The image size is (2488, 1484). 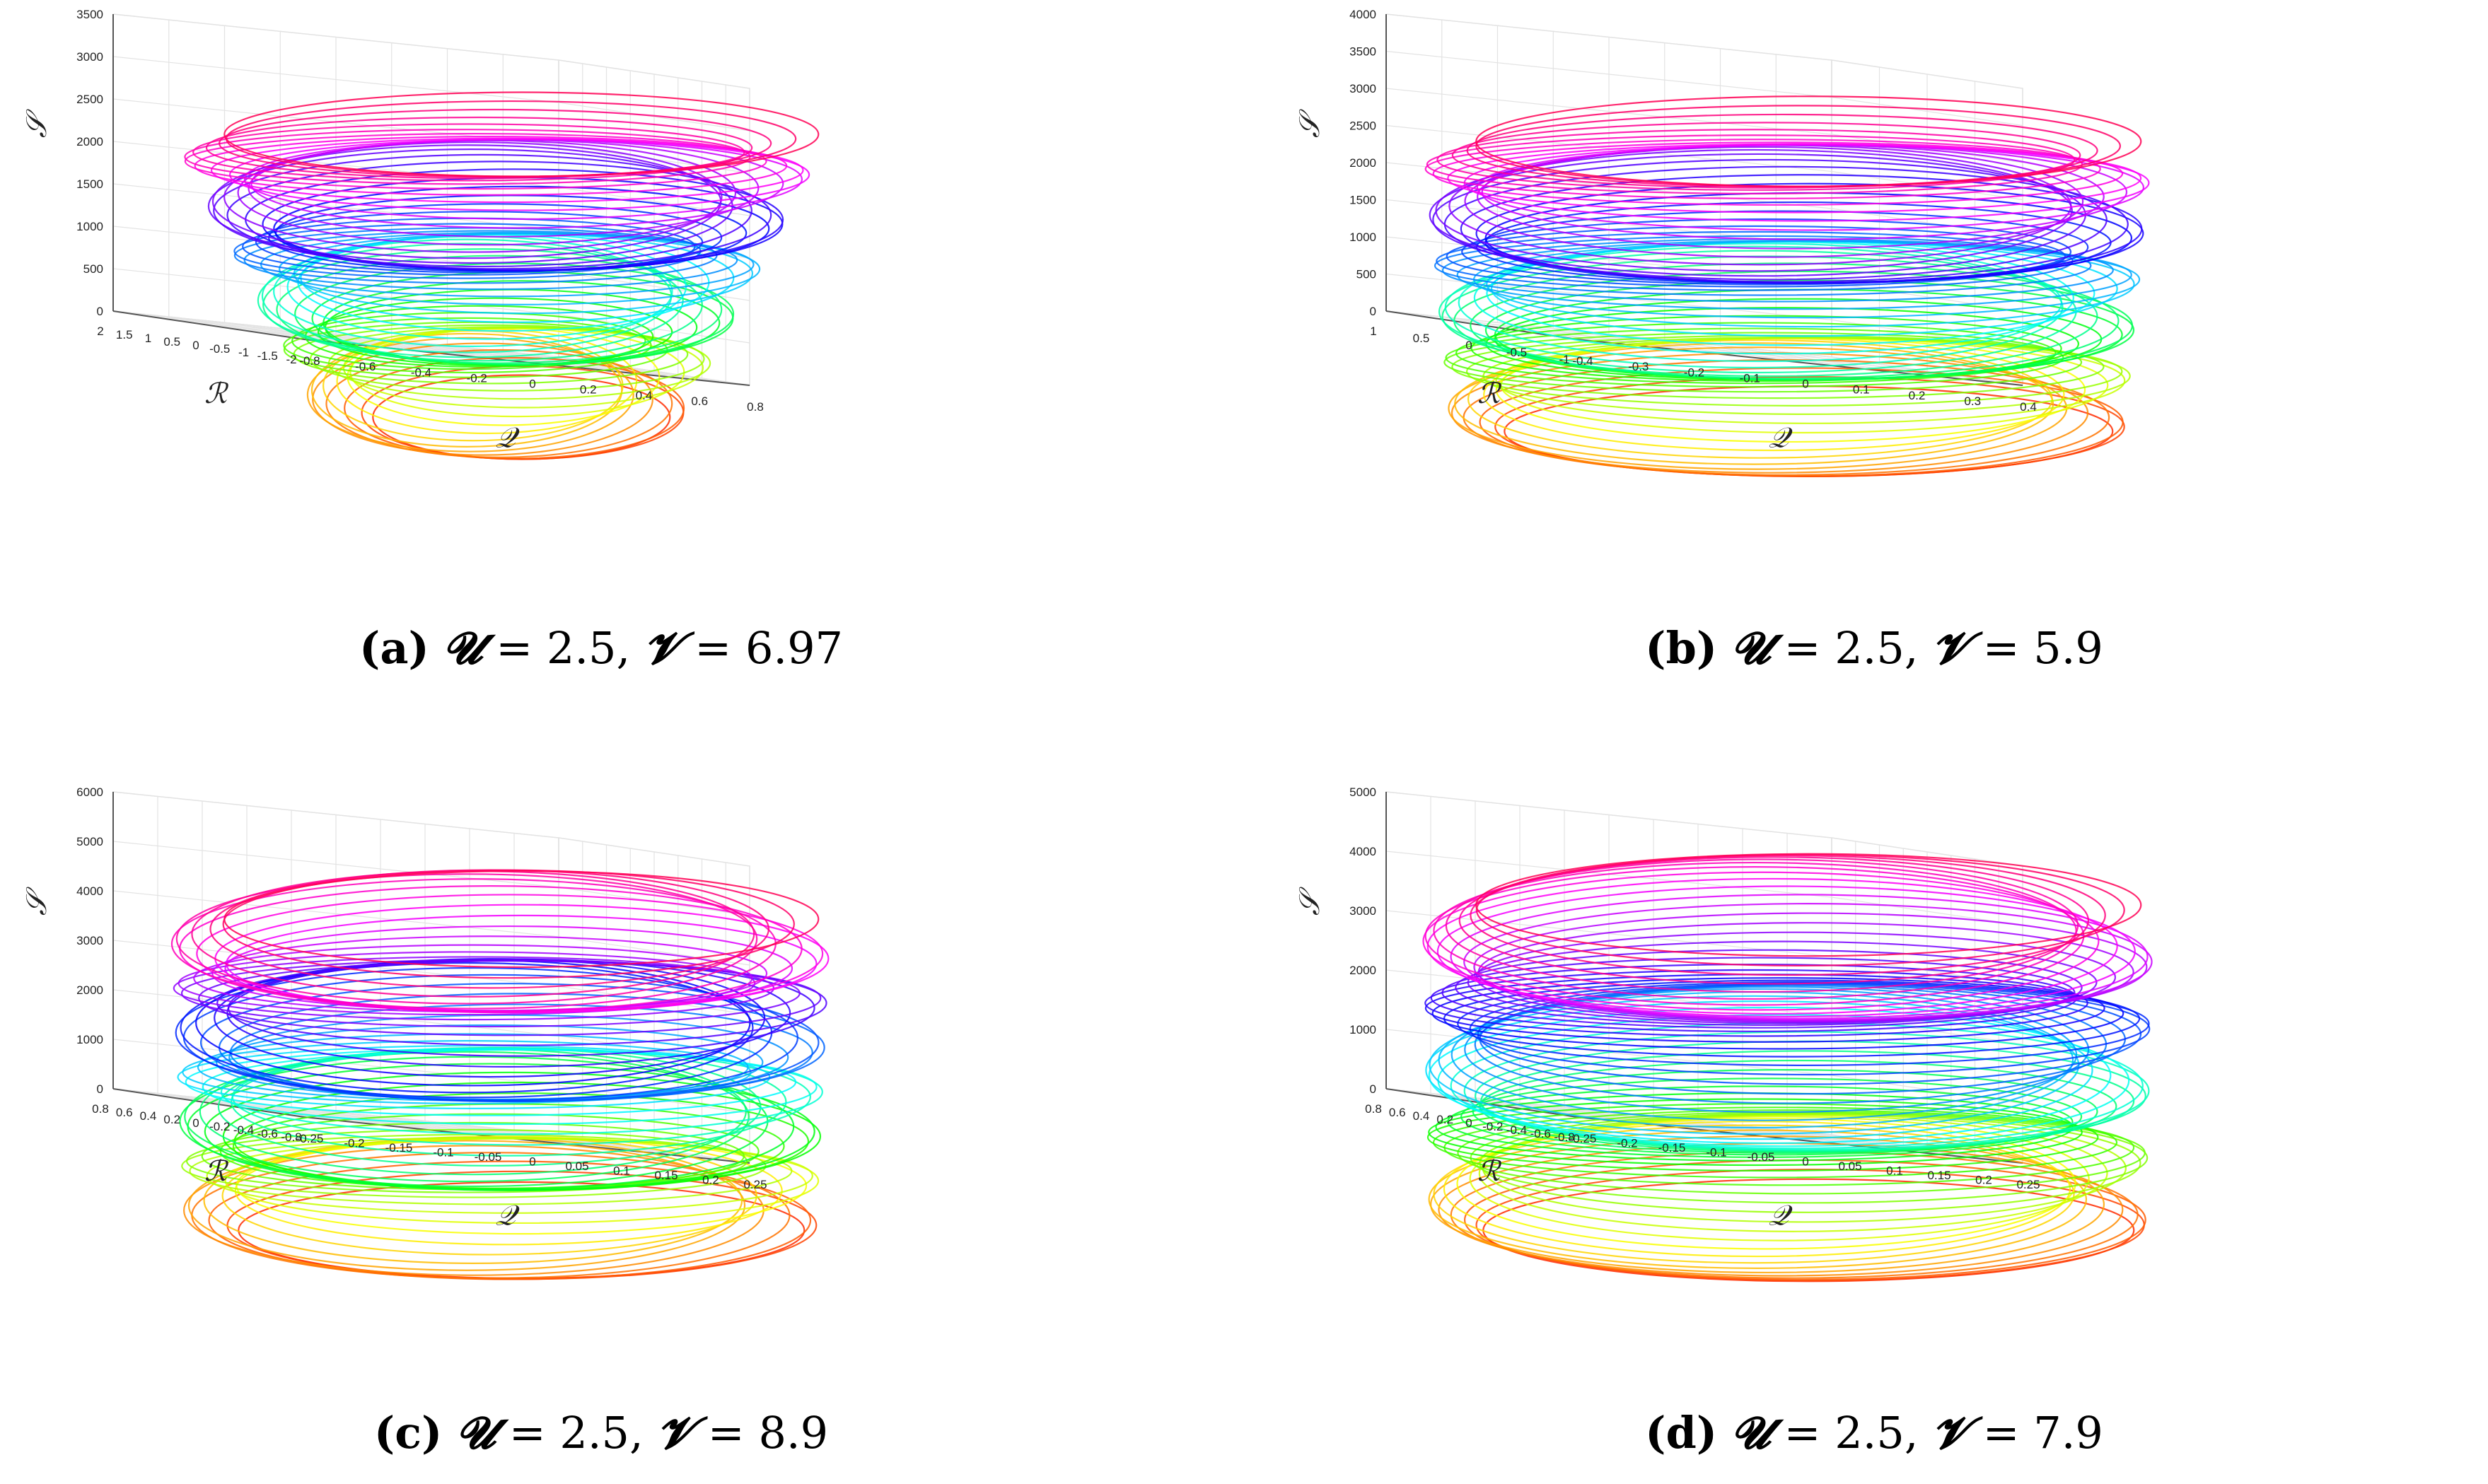 I want to click on y-tick-label: -0.4, so click(x=243, y=1130).